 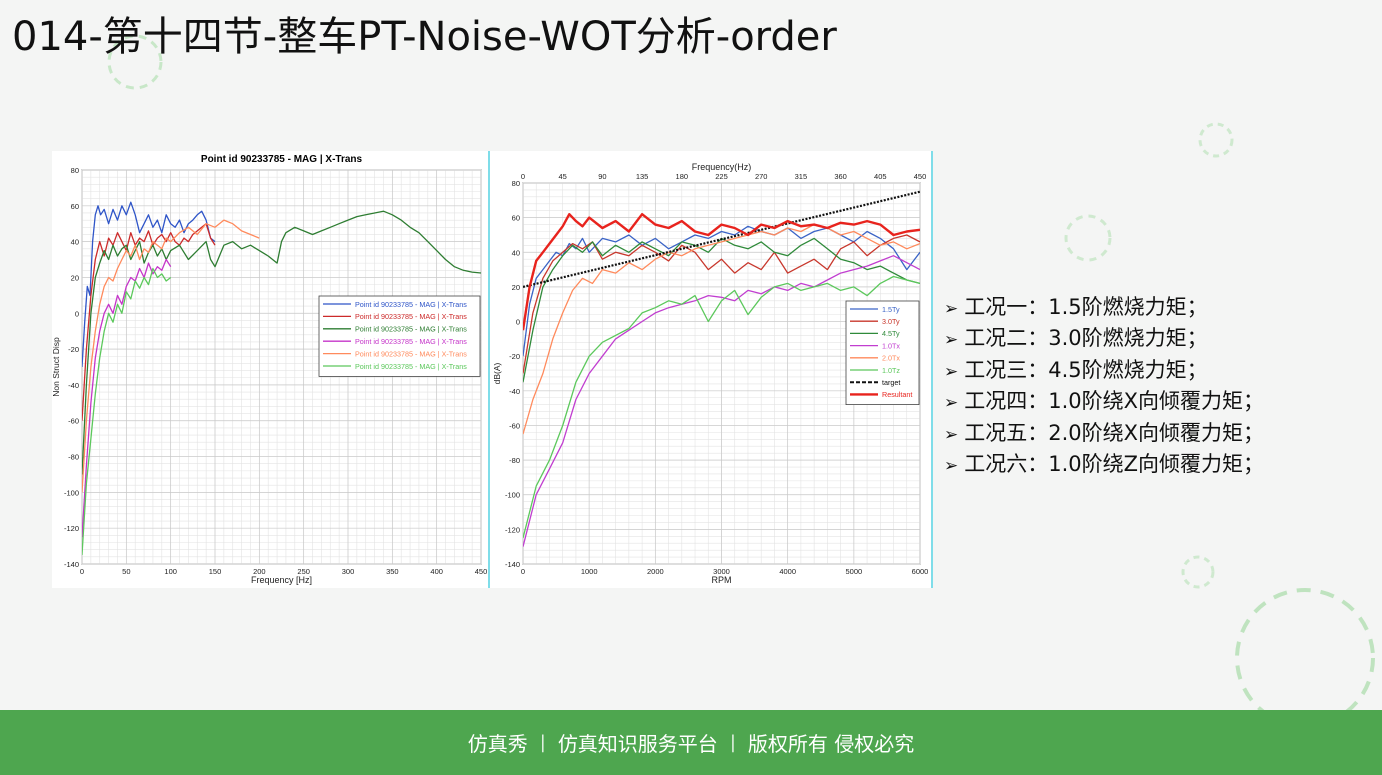 I want to click on footer-rights: 版权所有 侵权必究, so click(x=831, y=744).